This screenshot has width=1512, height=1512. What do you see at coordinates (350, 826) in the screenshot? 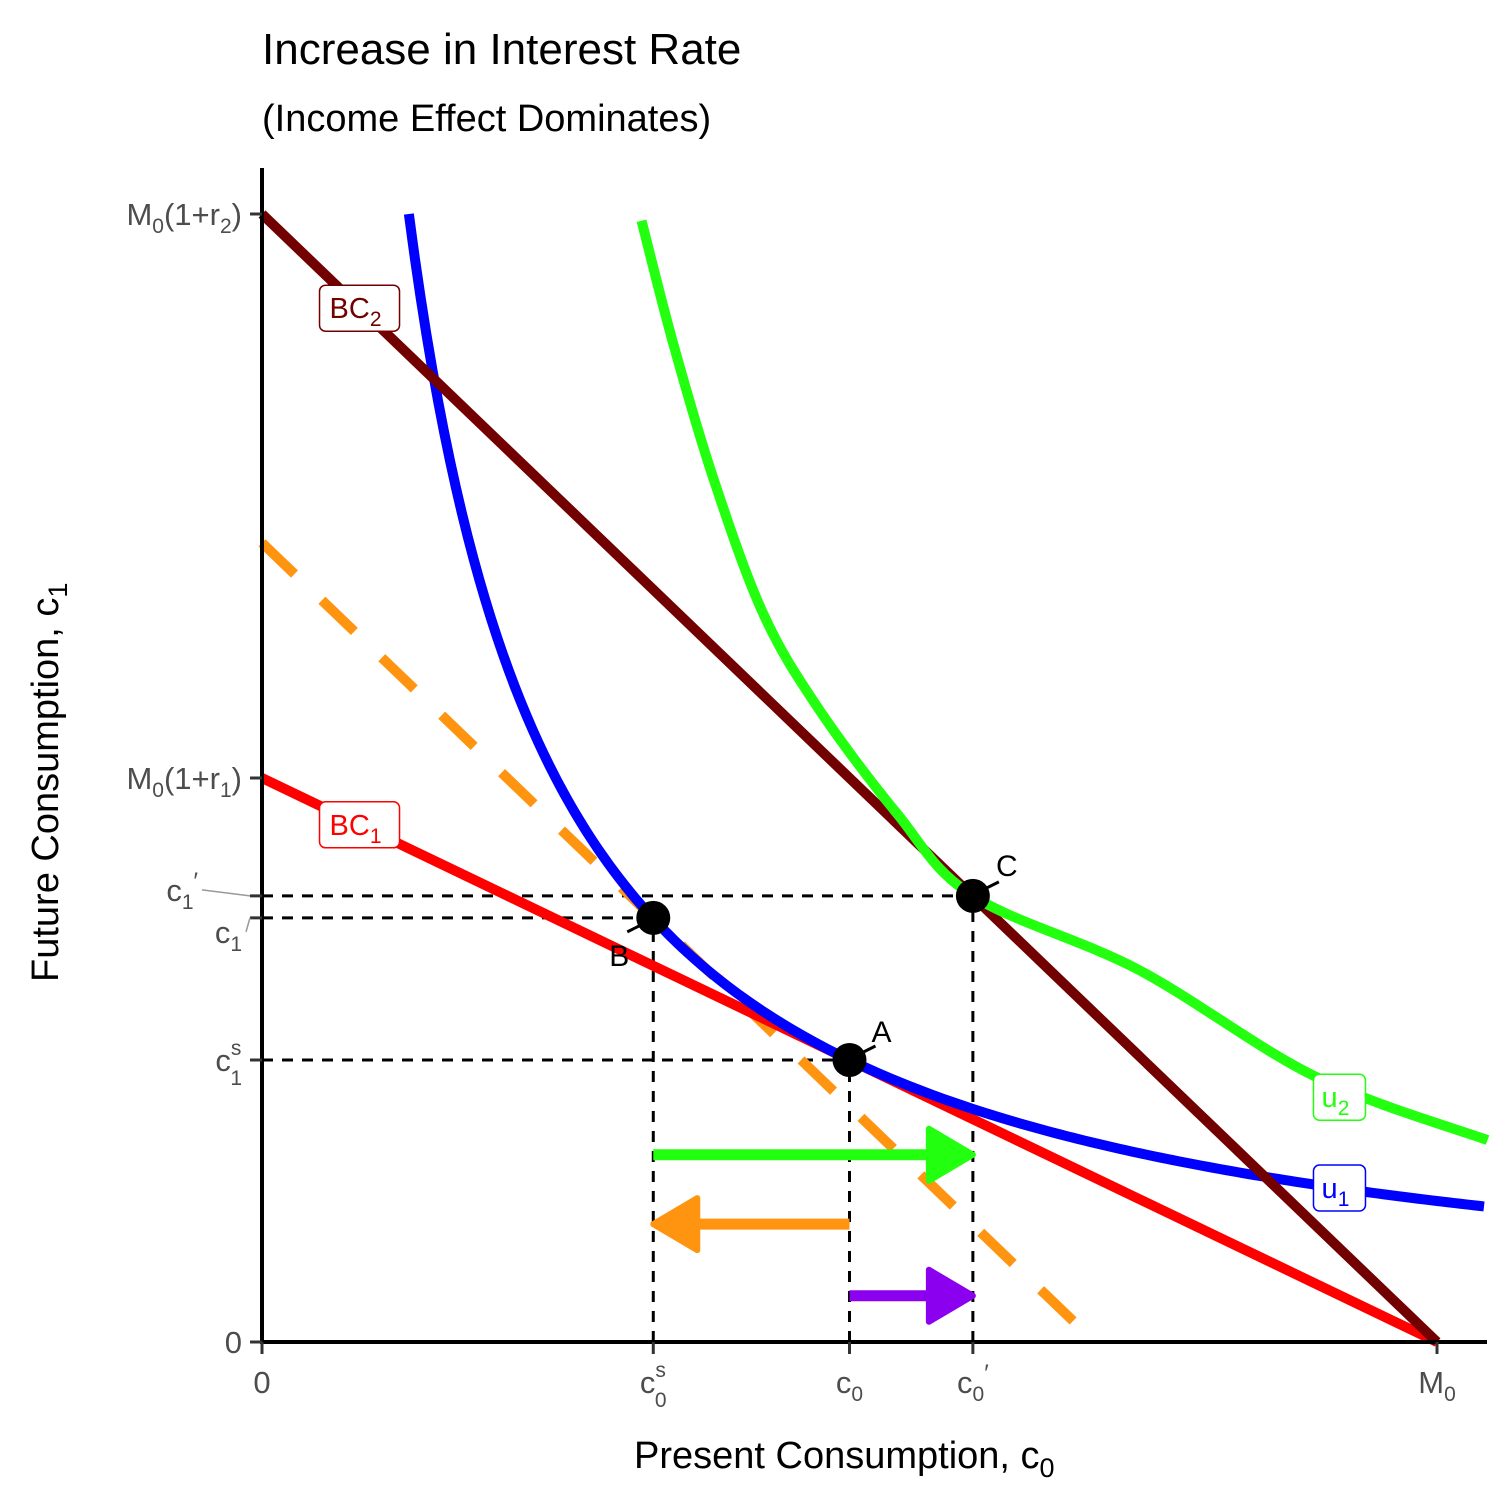
I see `bc1-label-main: BC` at bounding box center [350, 826].